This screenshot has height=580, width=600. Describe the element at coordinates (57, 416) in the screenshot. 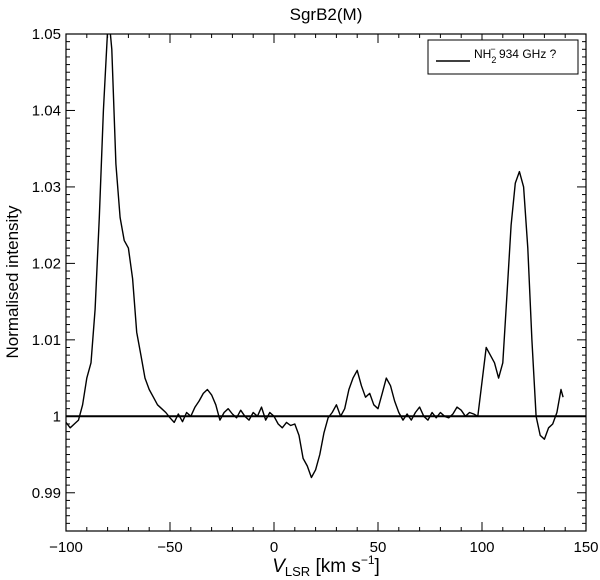

I see `y-tick-label: 1` at that location.